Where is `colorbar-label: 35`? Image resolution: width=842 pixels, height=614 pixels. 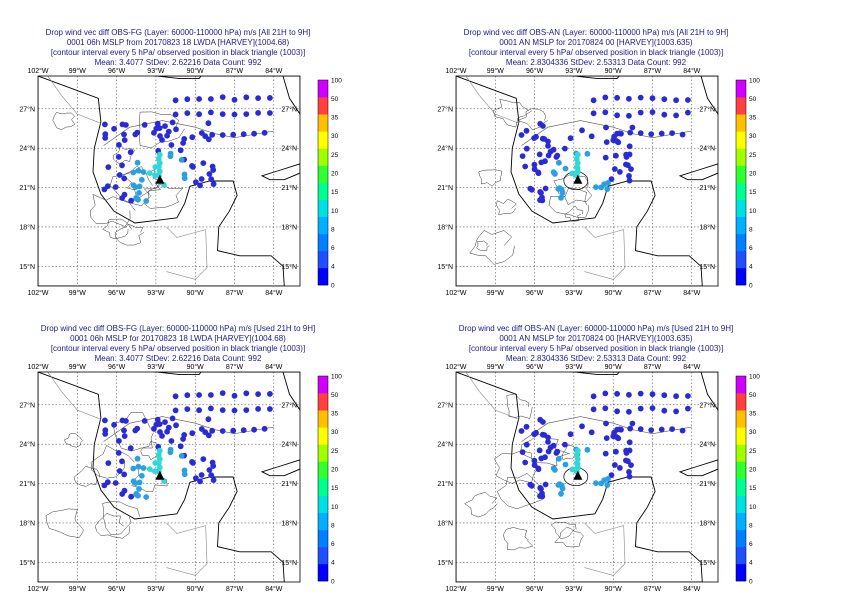
colorbar-label: 35 is located at coordinates (753, 414).